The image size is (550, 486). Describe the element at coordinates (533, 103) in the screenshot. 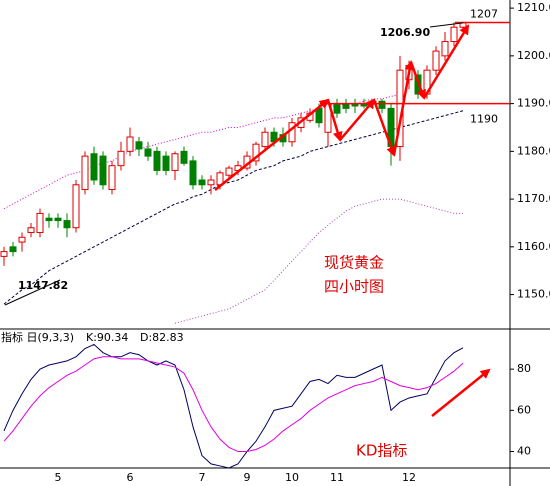

I see `y-tick-label: 1190.0` at that location.